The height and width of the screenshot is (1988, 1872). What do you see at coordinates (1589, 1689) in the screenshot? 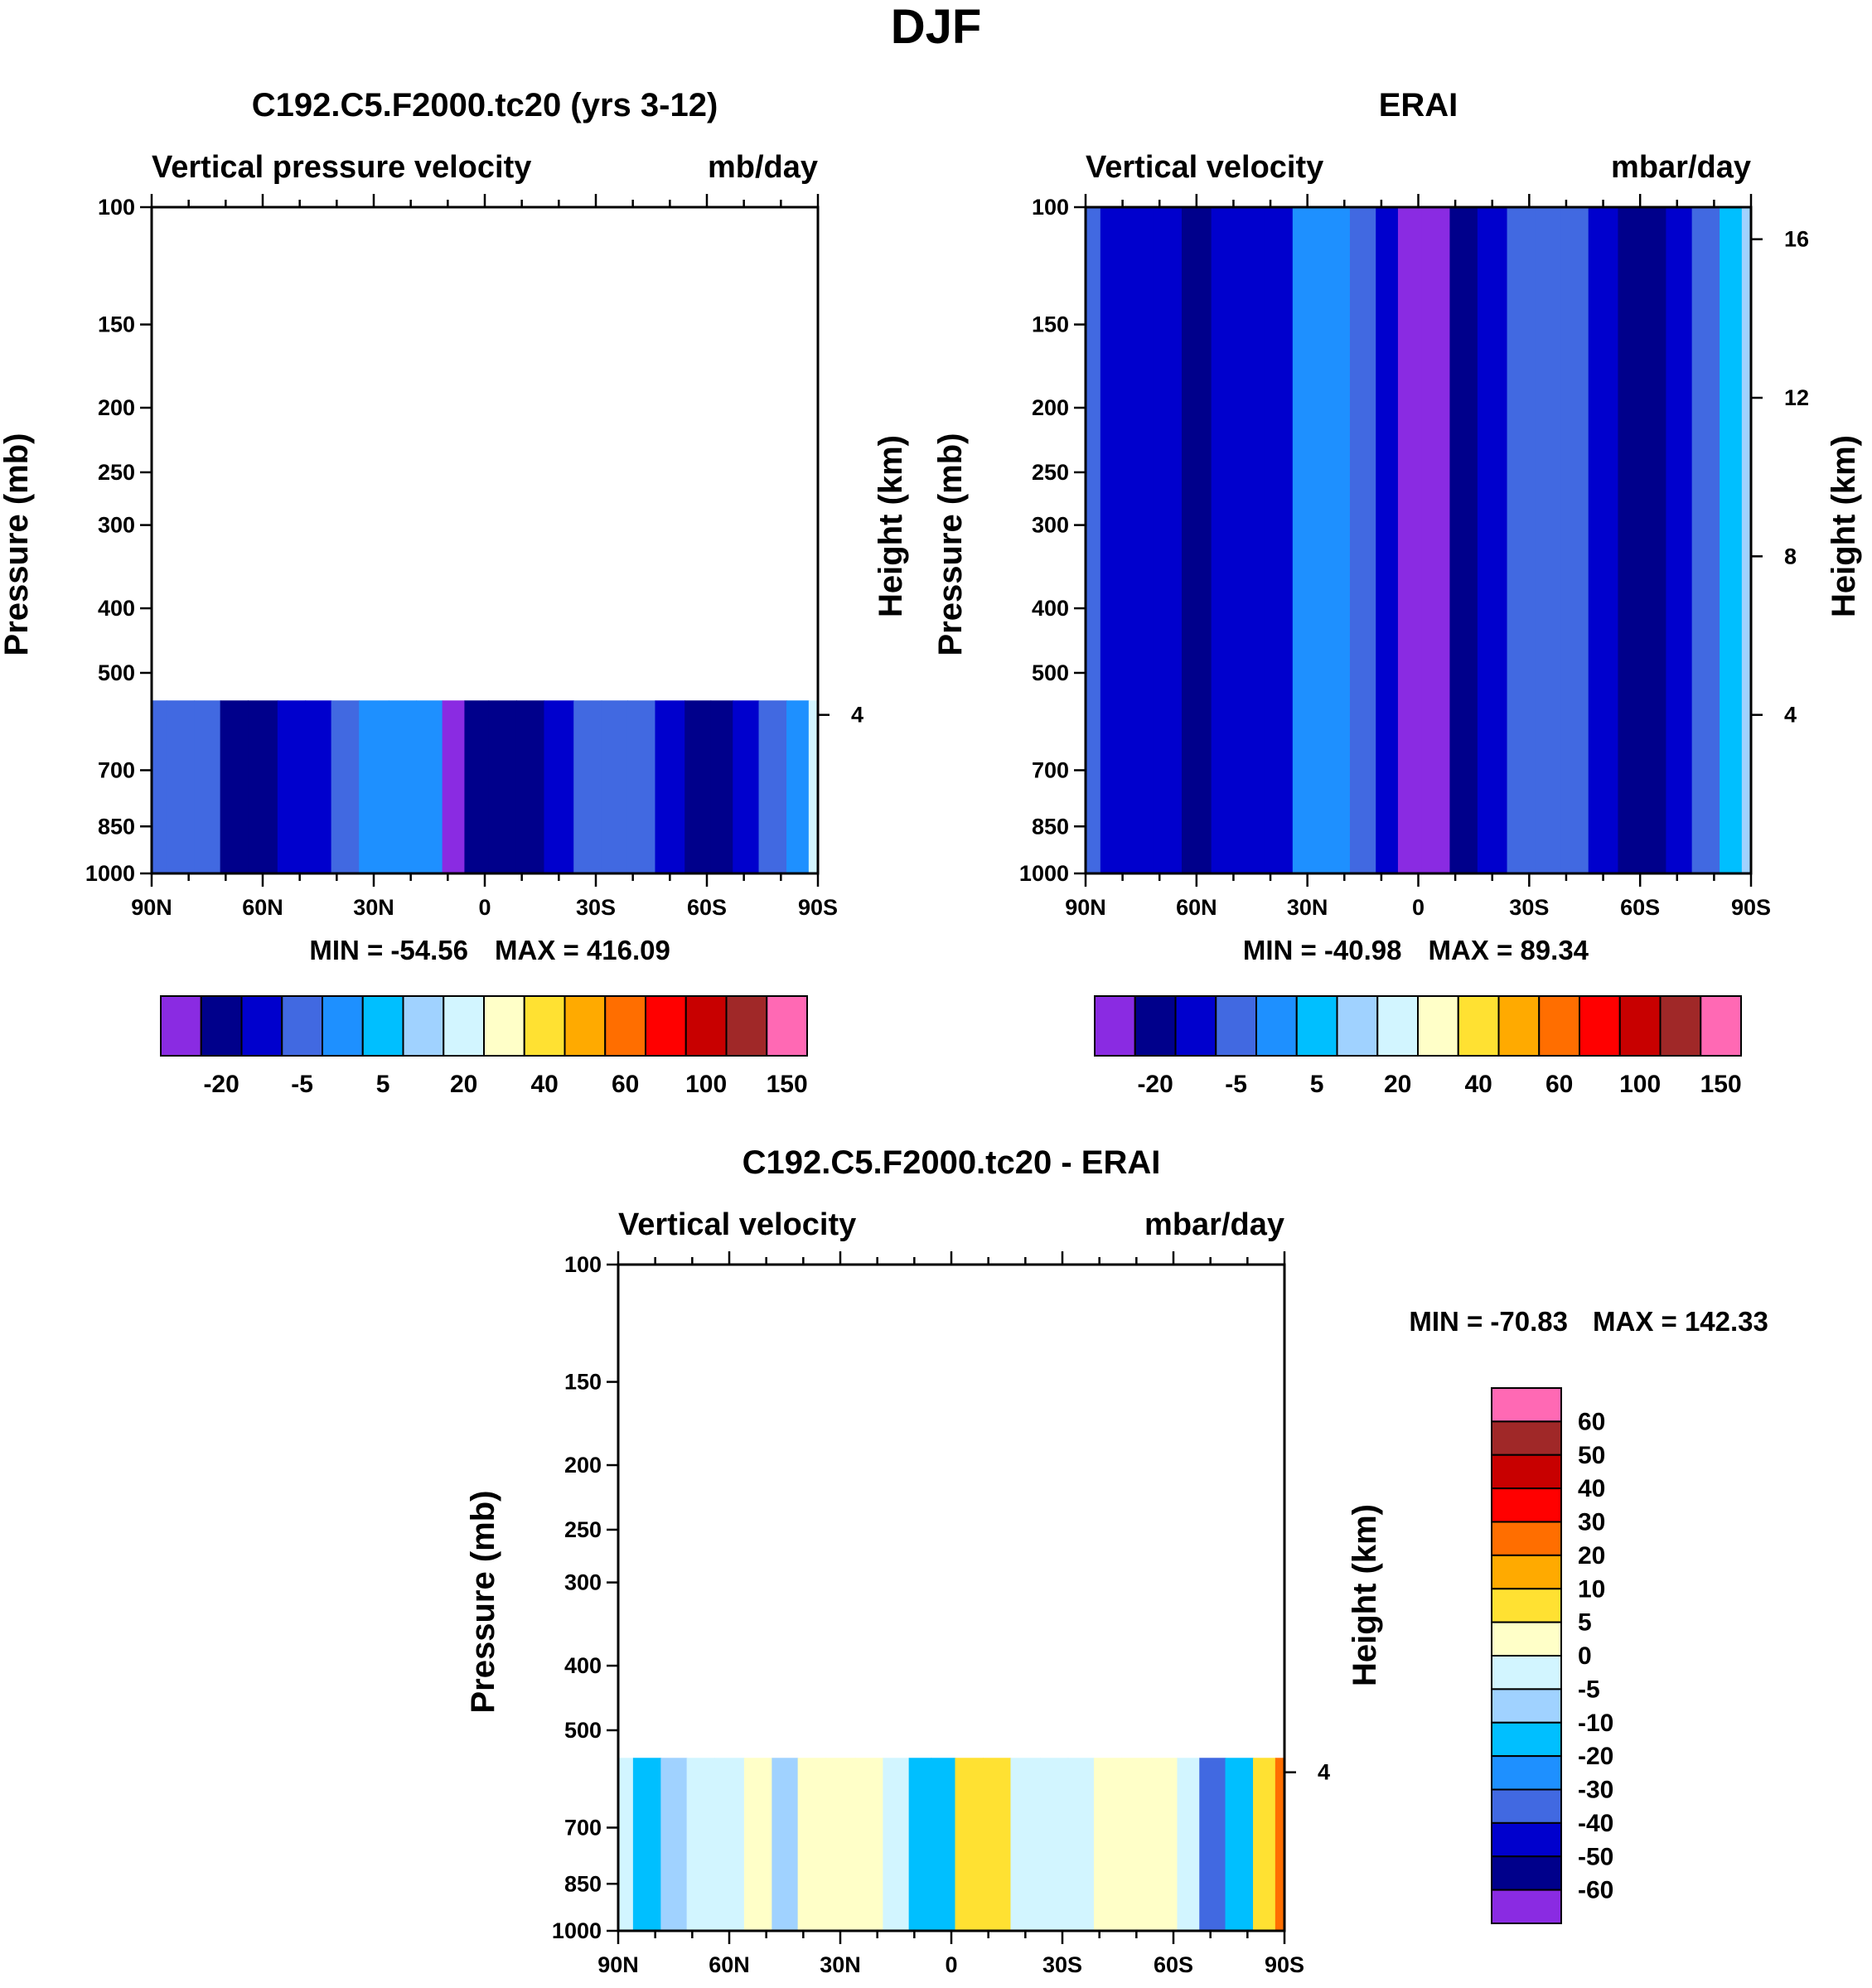
I see `colorbar-label: -5` at bounding box center [1589, 1689].